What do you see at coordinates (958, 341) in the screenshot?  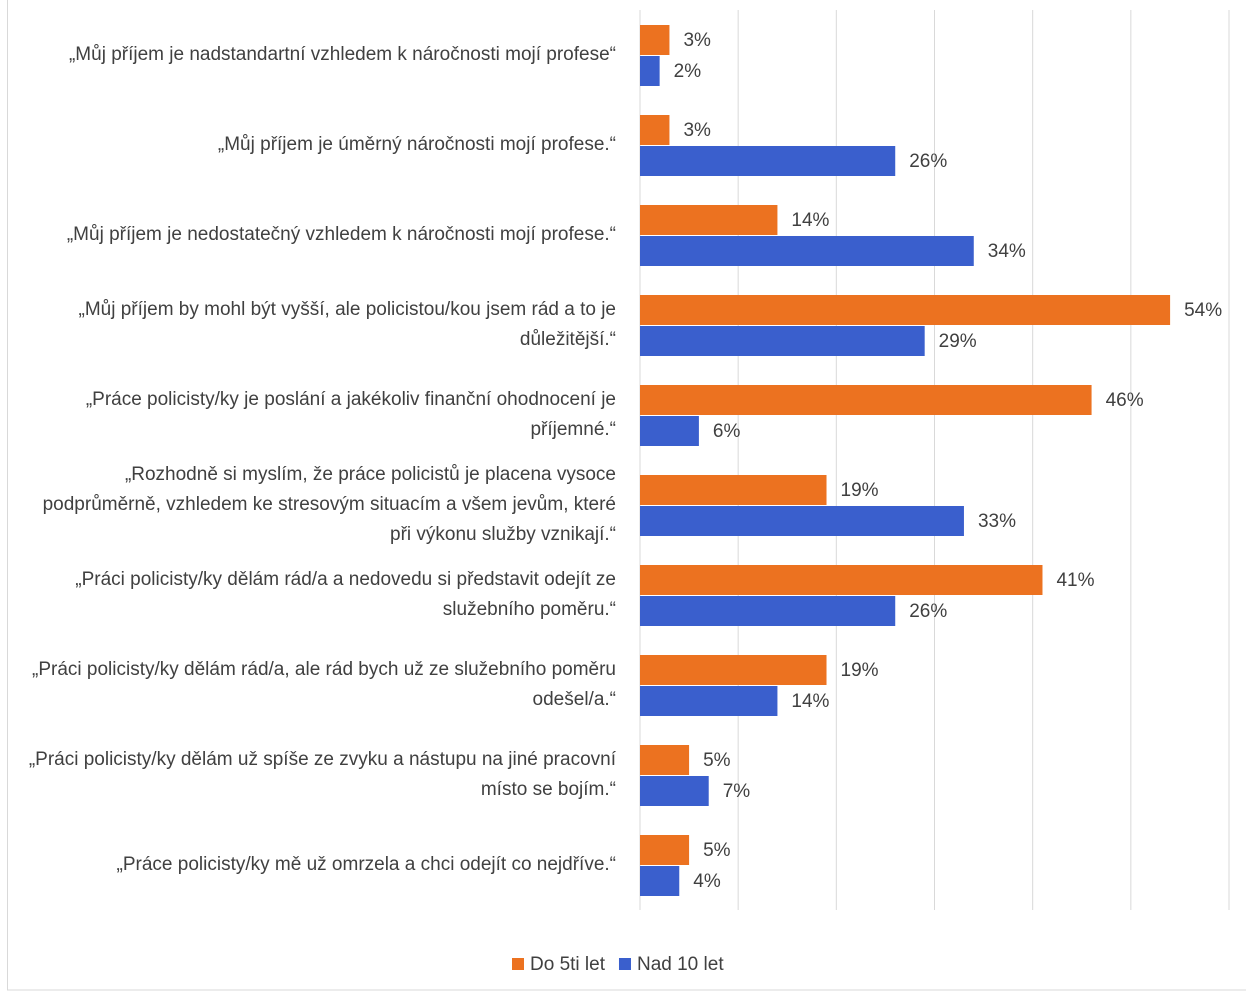 I see `value-label: 29%` at bounding box center [958, 341].